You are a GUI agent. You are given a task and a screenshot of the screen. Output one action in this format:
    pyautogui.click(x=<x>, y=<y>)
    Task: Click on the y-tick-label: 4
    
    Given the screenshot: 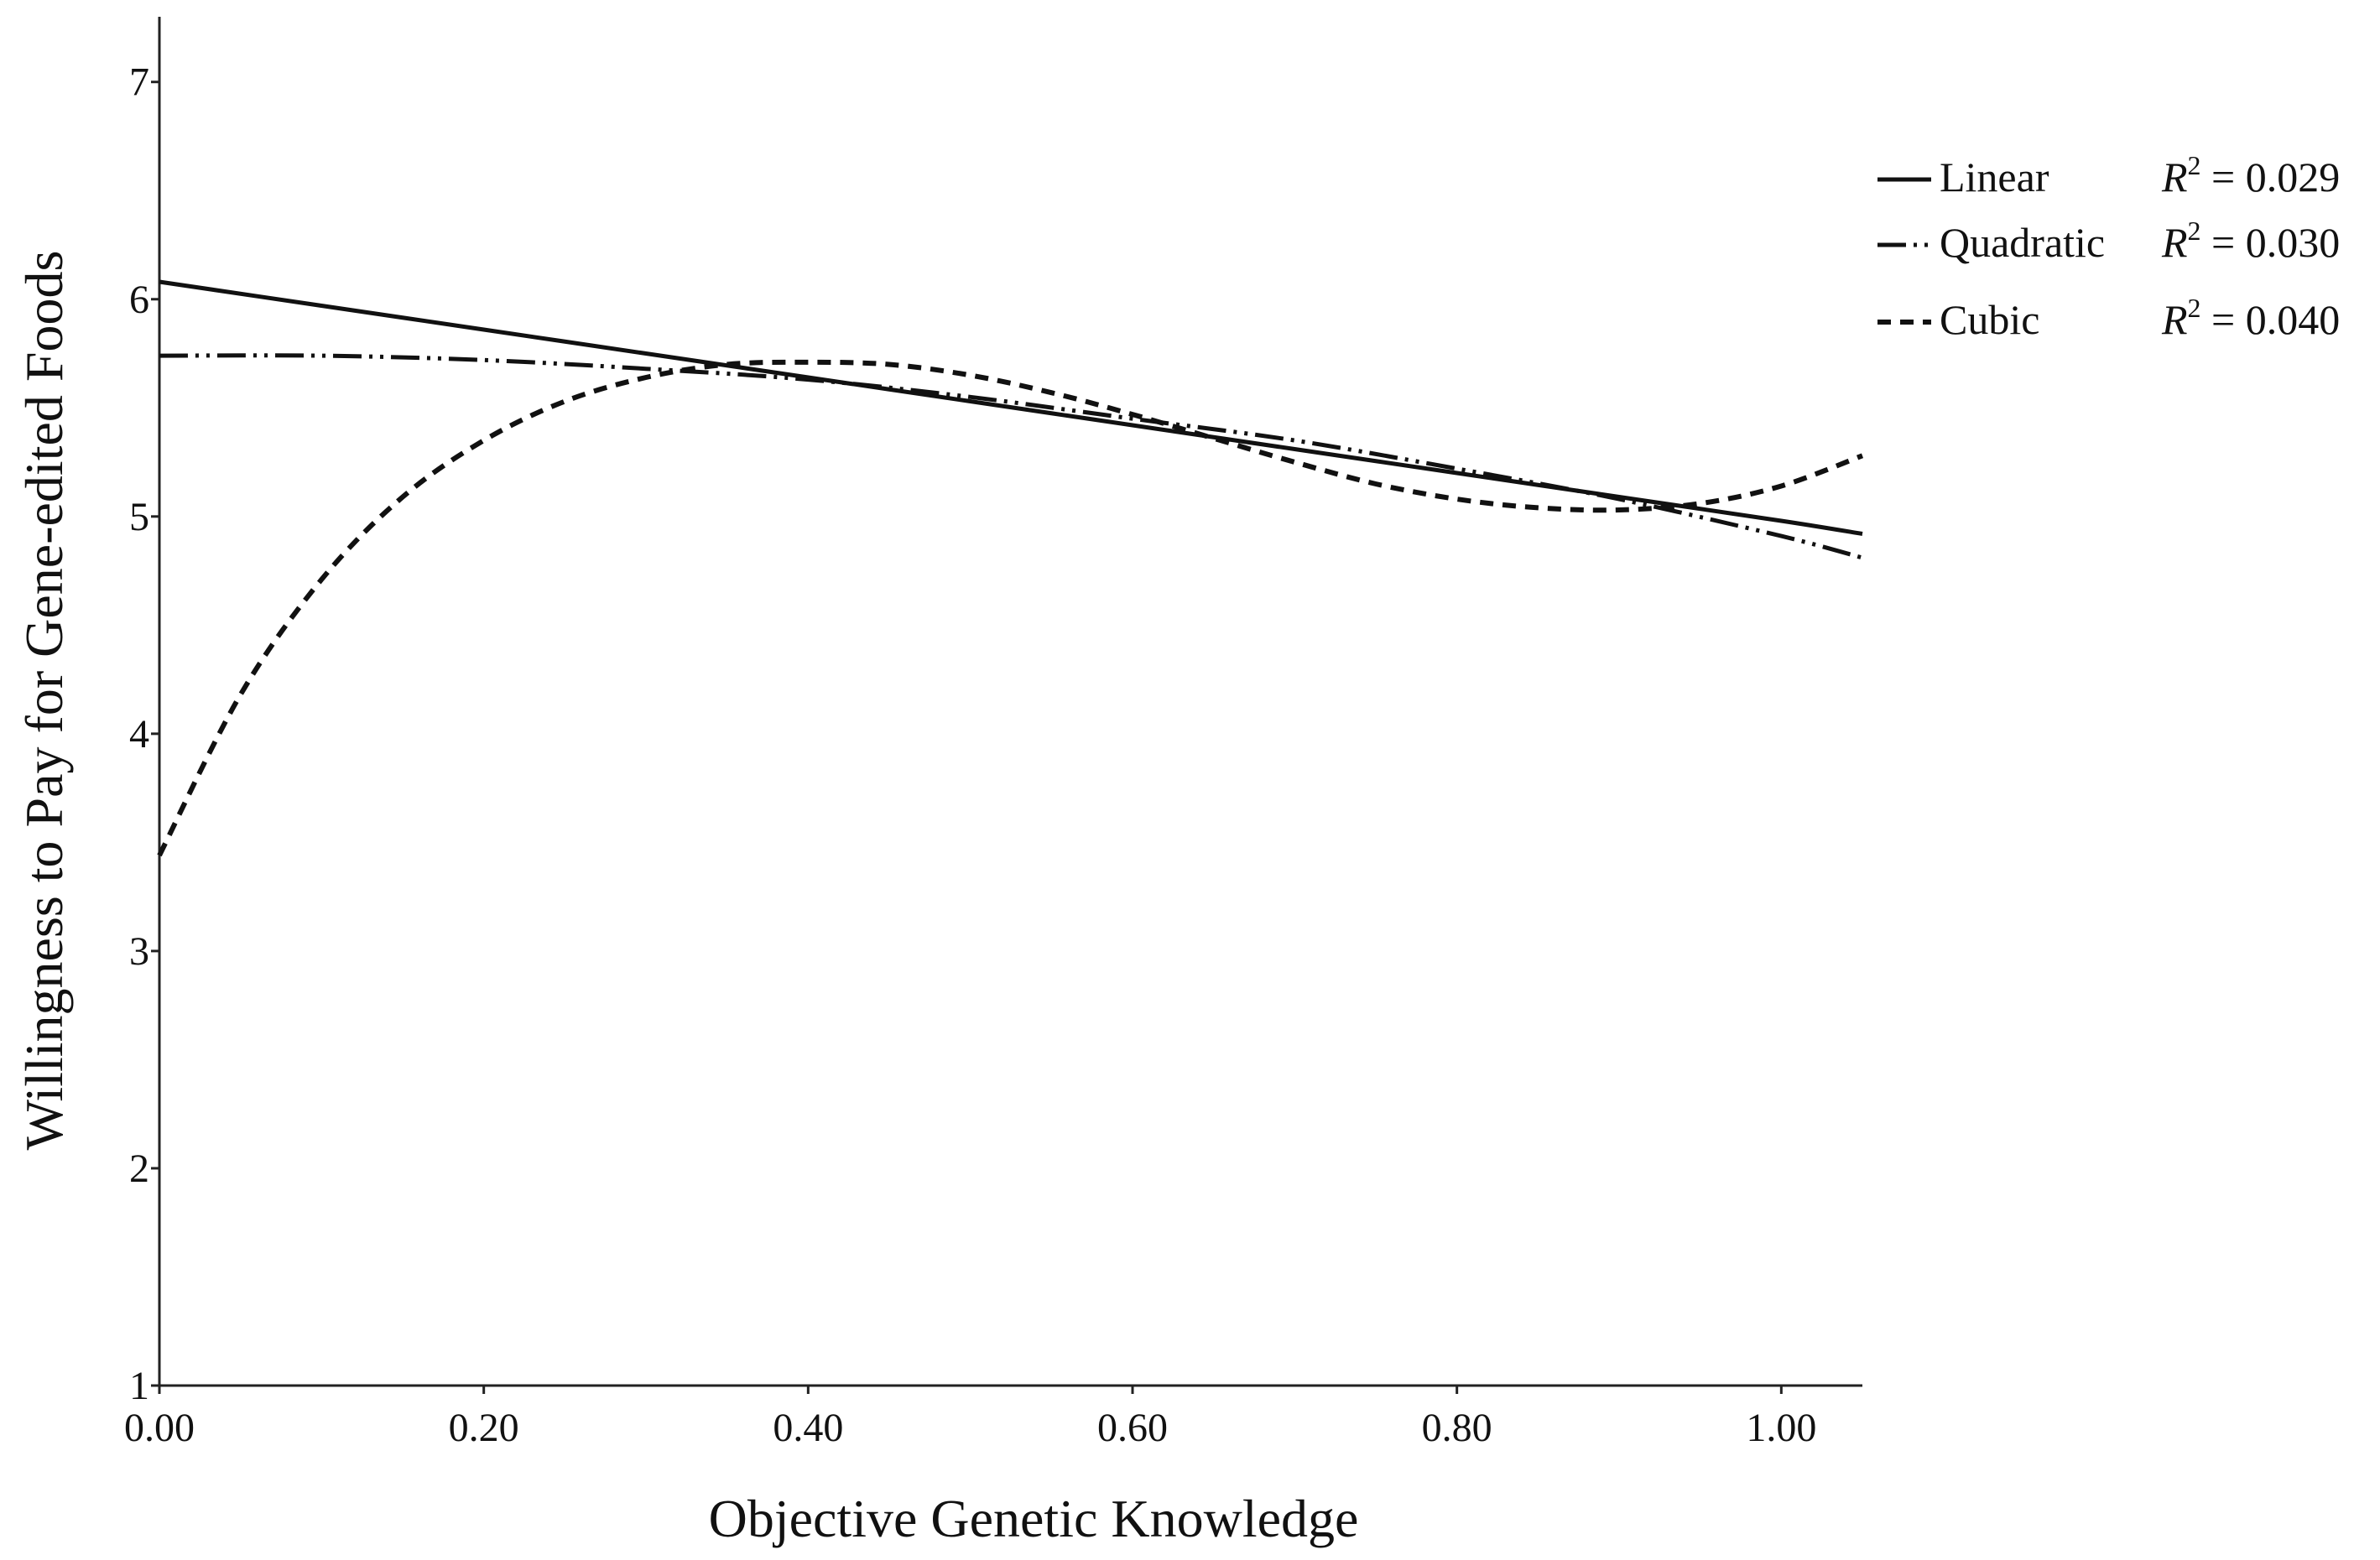 What is the action you would take?
    pyautogui.click(x=139, y=734)
    